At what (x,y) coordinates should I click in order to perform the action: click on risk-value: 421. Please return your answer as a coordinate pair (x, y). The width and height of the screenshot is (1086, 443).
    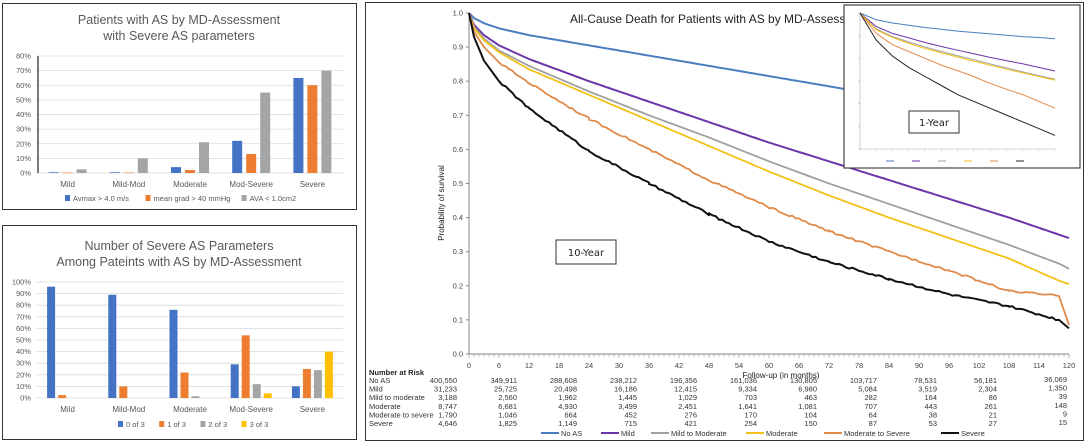
    Looking at the image, I should click on (690, 423).